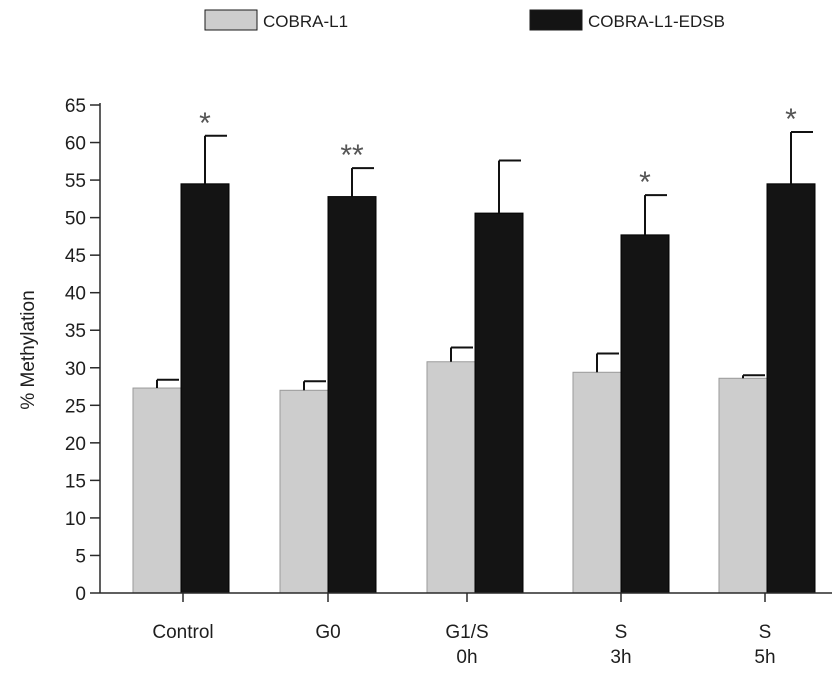 This screenshot has width=832, height=677. What do you see at coordinates (75, 369) in the screenshot?
I see `y-tick-label: 30` at bounding box center [75, 369].